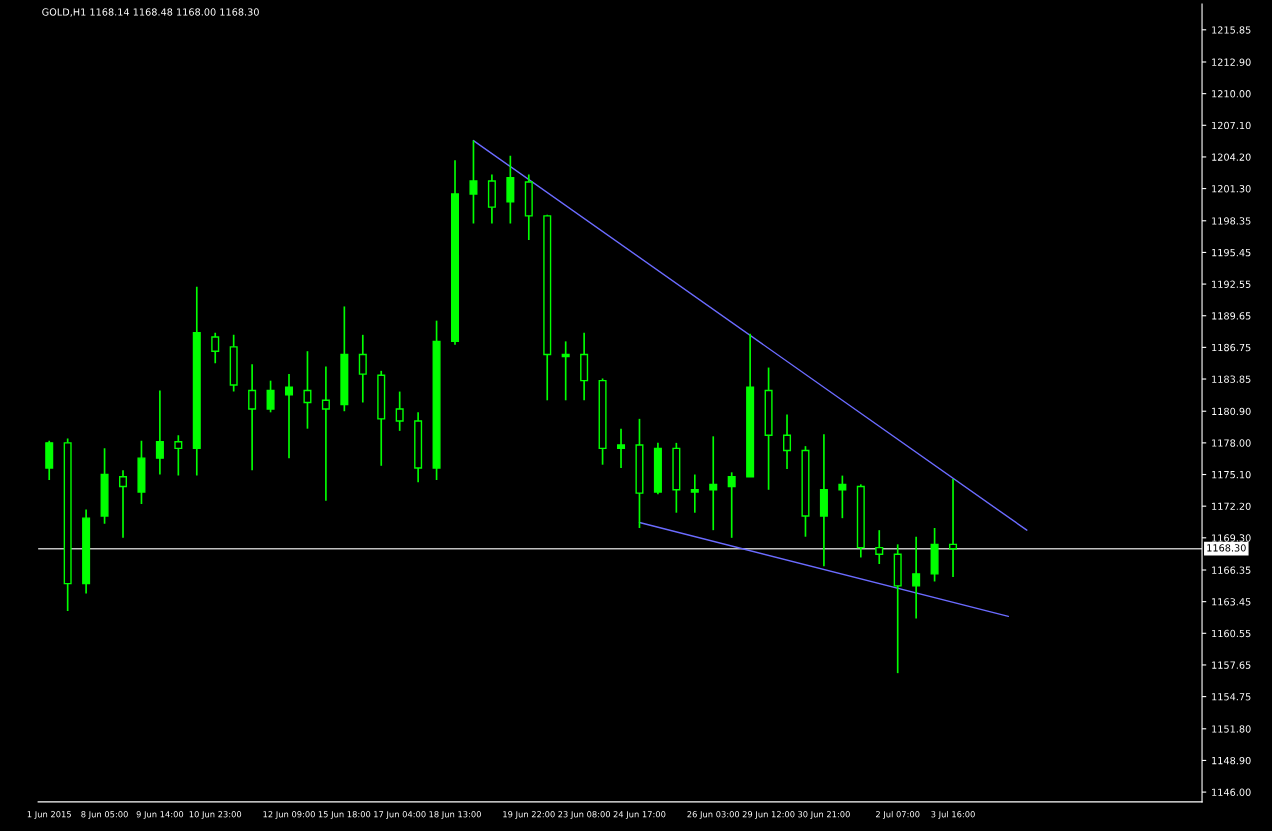  I want to click on x-tick-label: 26 Jun 03:00, so click(713, 815).